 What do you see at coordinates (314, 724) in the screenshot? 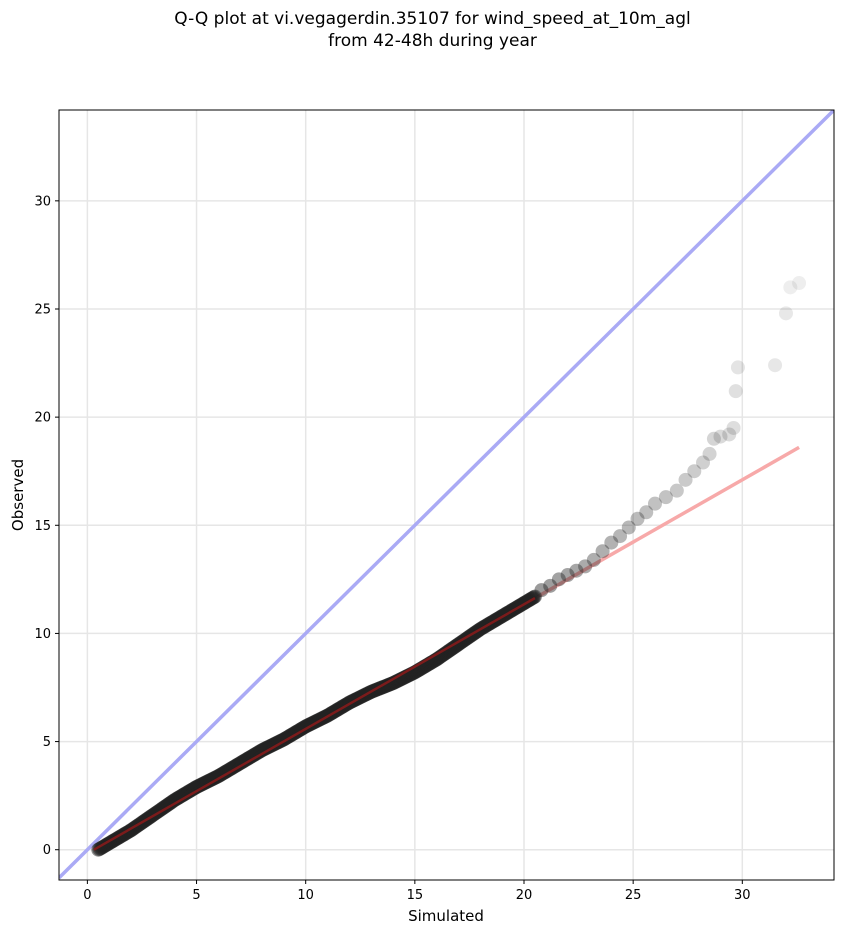
I see `fit-line-dense-segment` at bounding box center [314, 724].